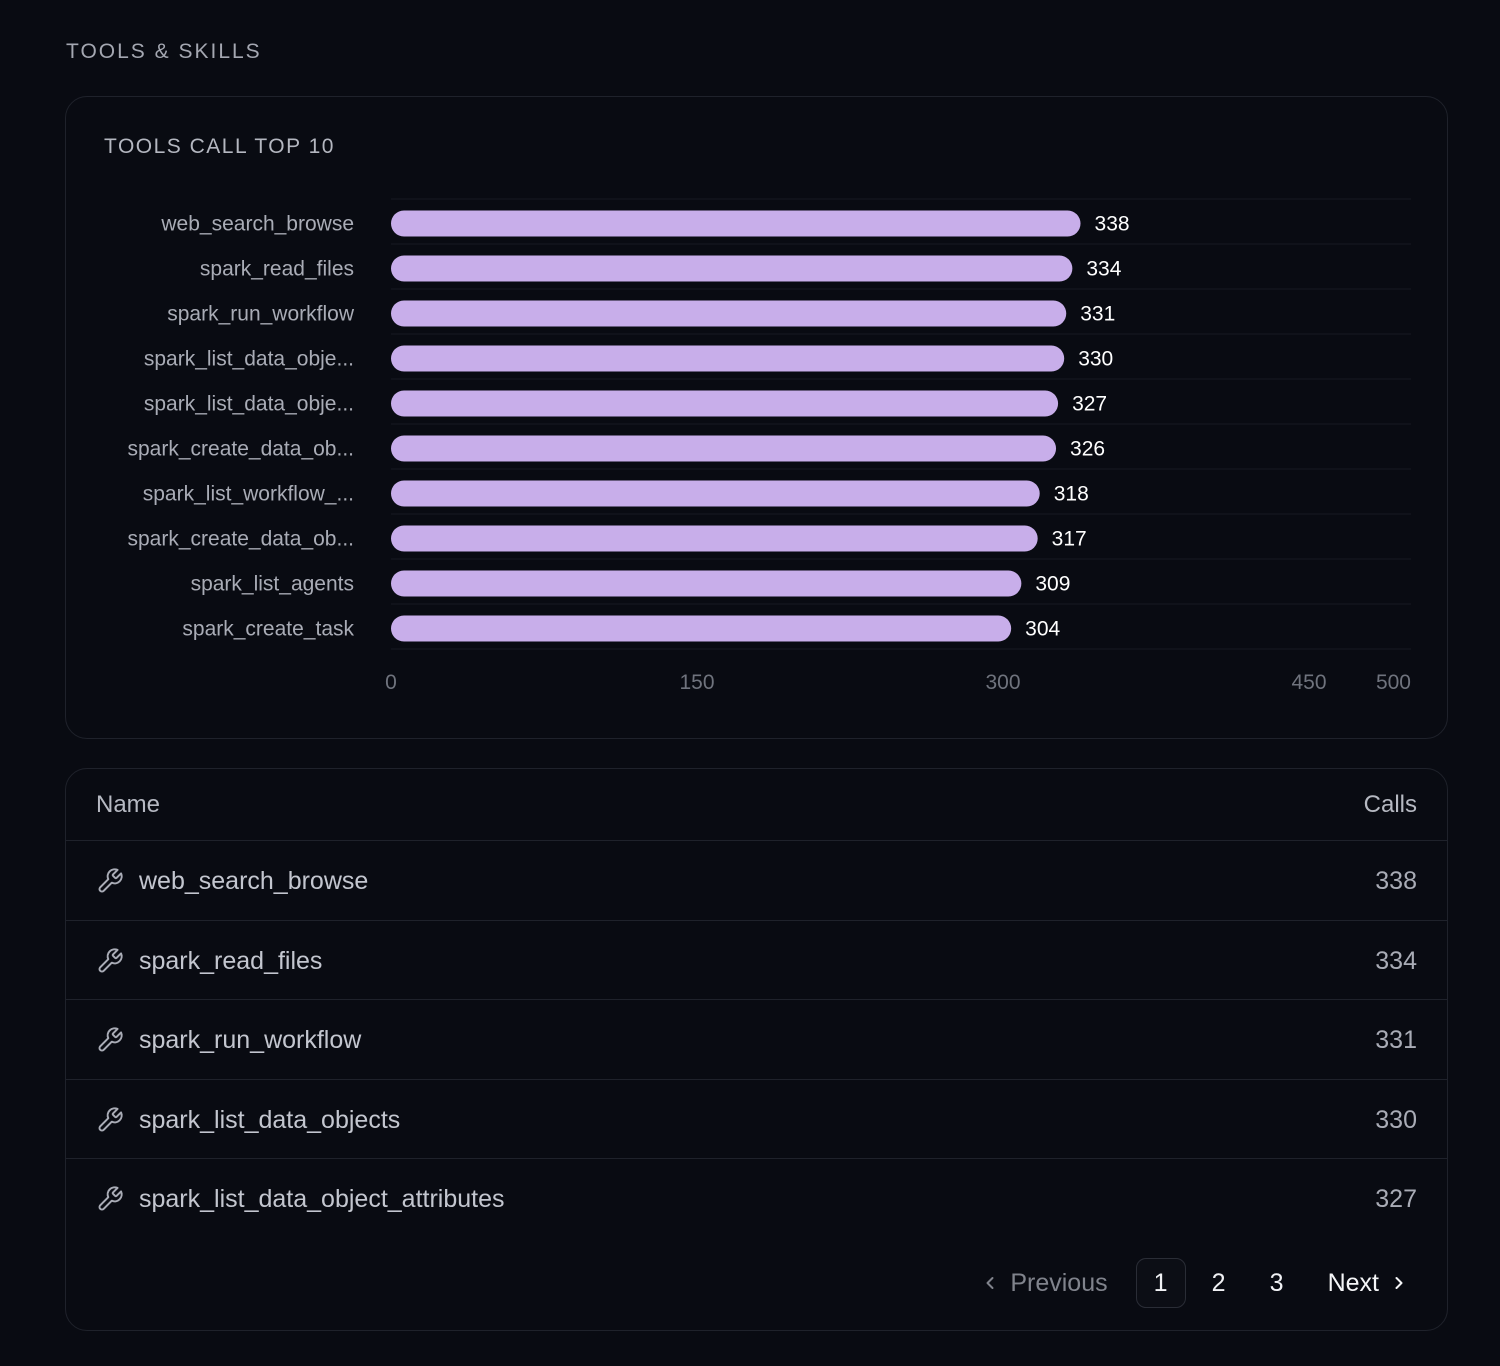  What do you see at coordinates (250, 1040) in the screenshot?
I see `row-name: spark_run_workflow` at bounding box center [250, 1040].